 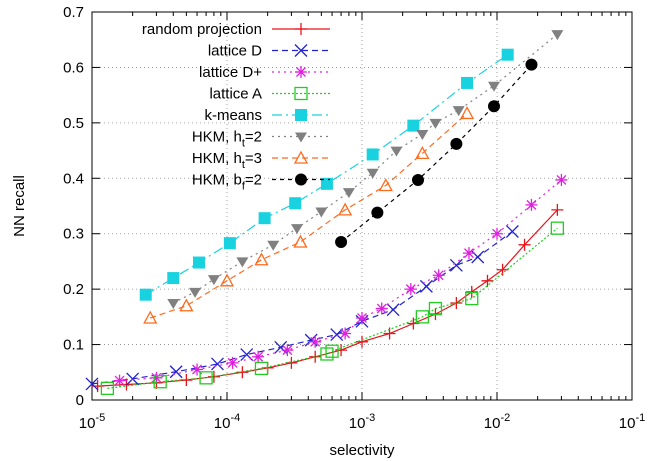 I want to click on legend-item: HKM, ht=2, so click(x=261, y=139).